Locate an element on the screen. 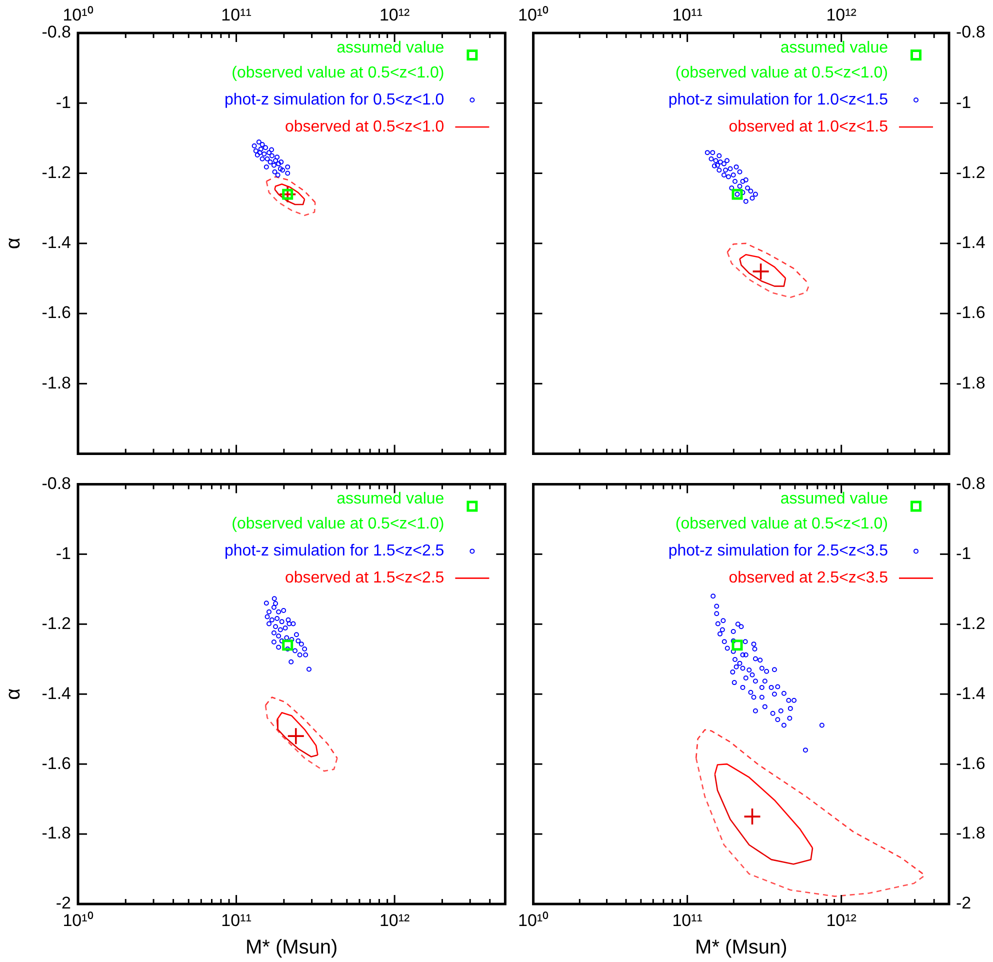 Image resolution: width=993 pixels, height=962 pixels. legend-label: observed at 2.5<z<3.5 is located at coordinates (808, 578).